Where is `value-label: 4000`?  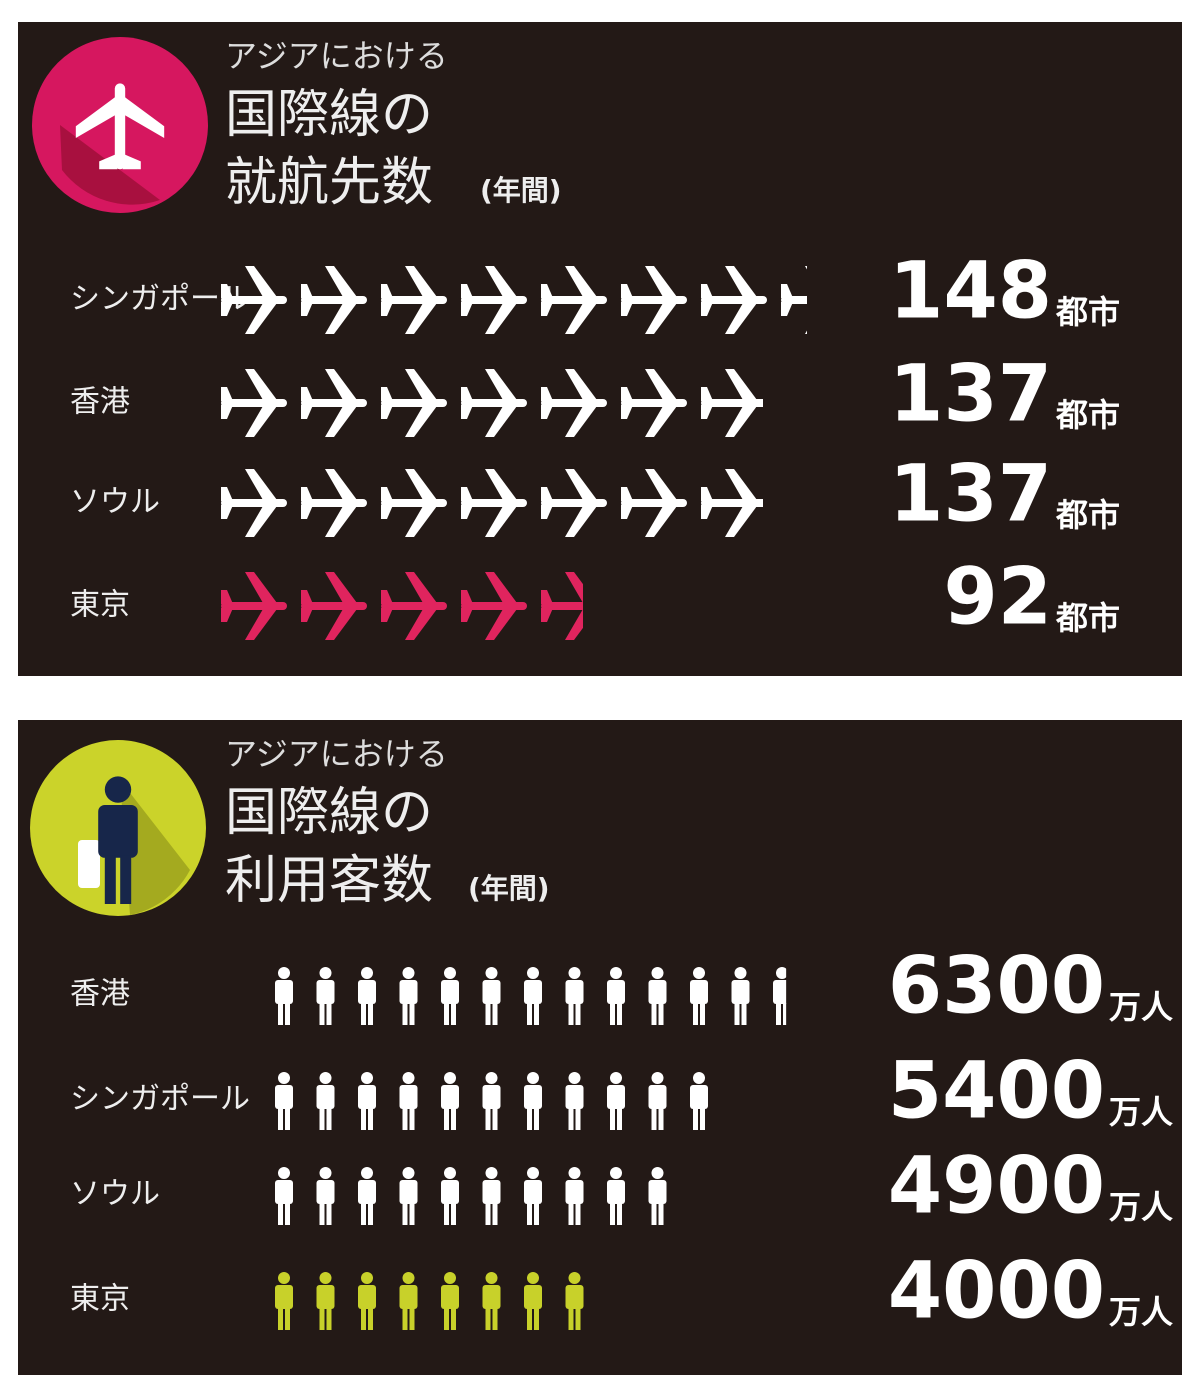
value-label: 4000 is located at coordinates (996, 1291).